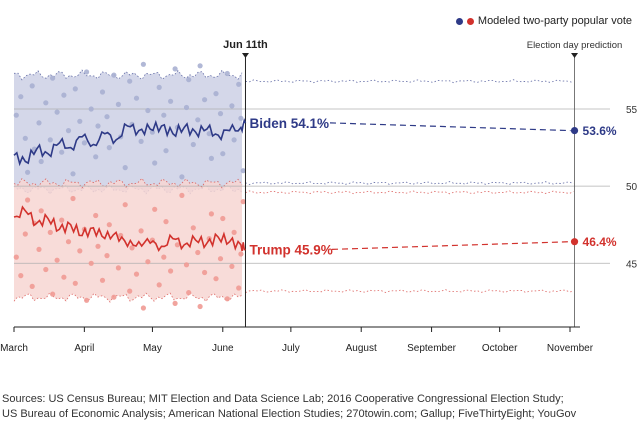 This screenshot has width=640, height=422. Describe the element at coordinates (500, 348) in the screenshot. I see `x-tick-label-october: October` at that location.